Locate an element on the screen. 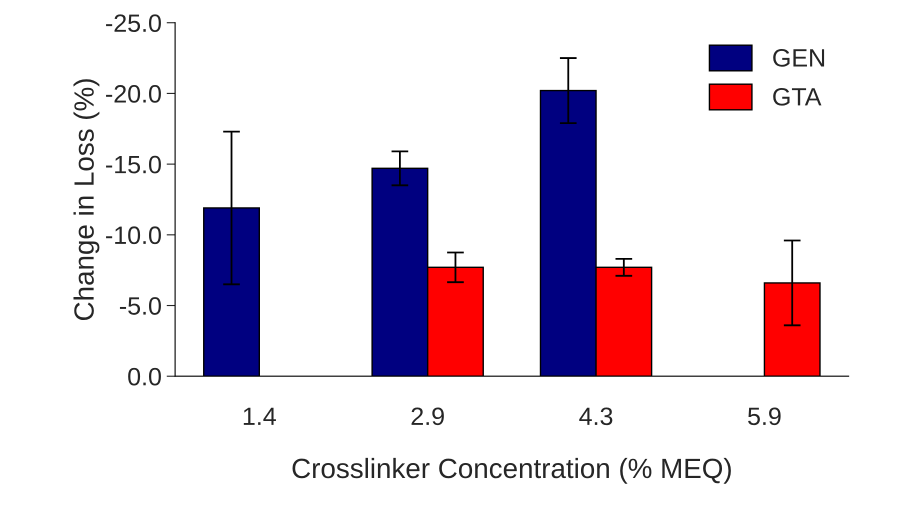  y-tick-label: -10.0 is located at coordinates (133, 235).